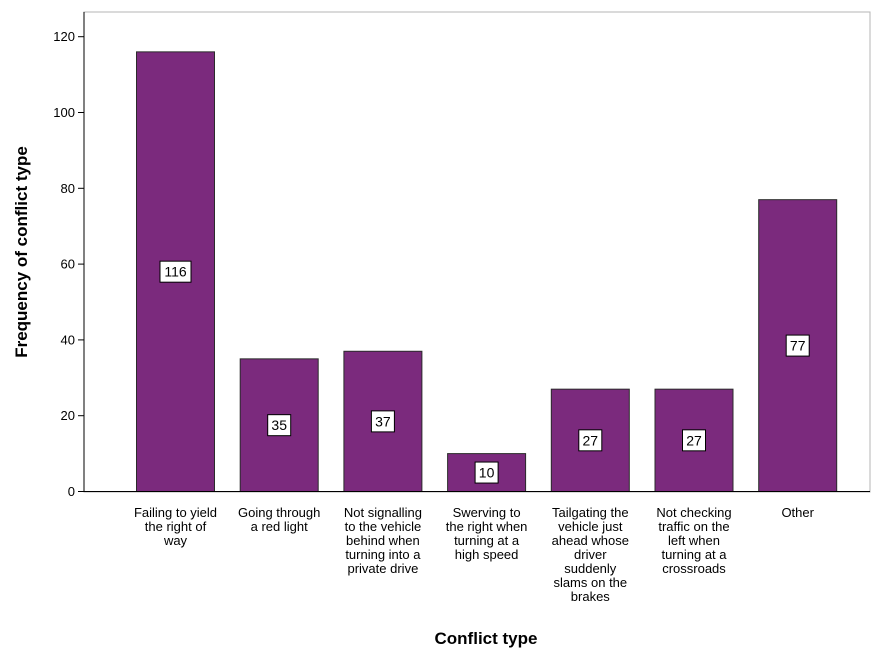  I want to click on x-category-label-line: the right when, so click(487, 526).